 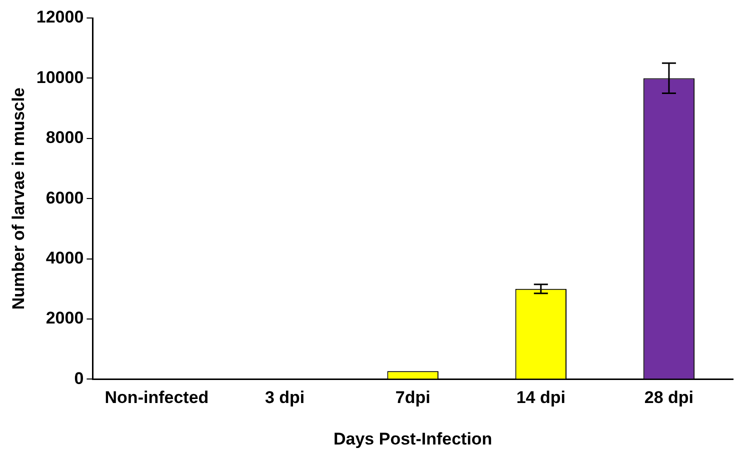 What do you see at coordinates (412, 438) in the screenshot?
I see `x-axis-title: Days Post-Infection` at bounding box center [412, 438].